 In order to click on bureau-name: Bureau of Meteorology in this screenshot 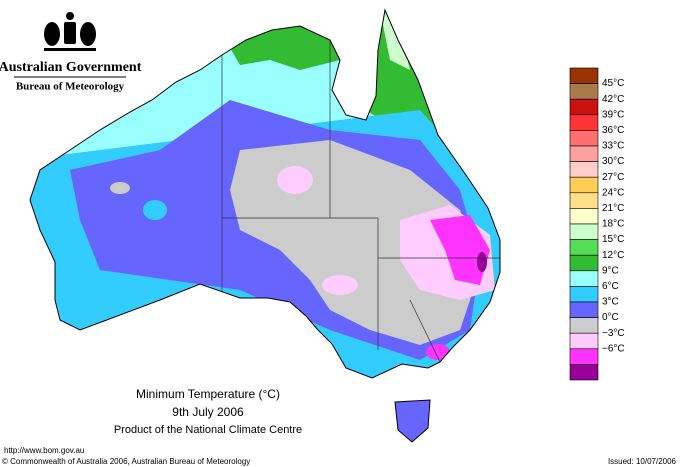, I will do `click(70, 87)`.